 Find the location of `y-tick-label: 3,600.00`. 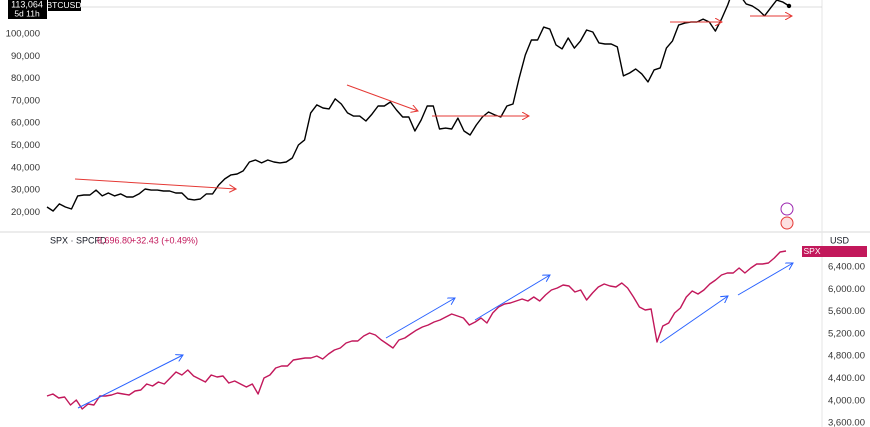

y-tick-label: 3,600.00 is located at coordinates (846, 422).